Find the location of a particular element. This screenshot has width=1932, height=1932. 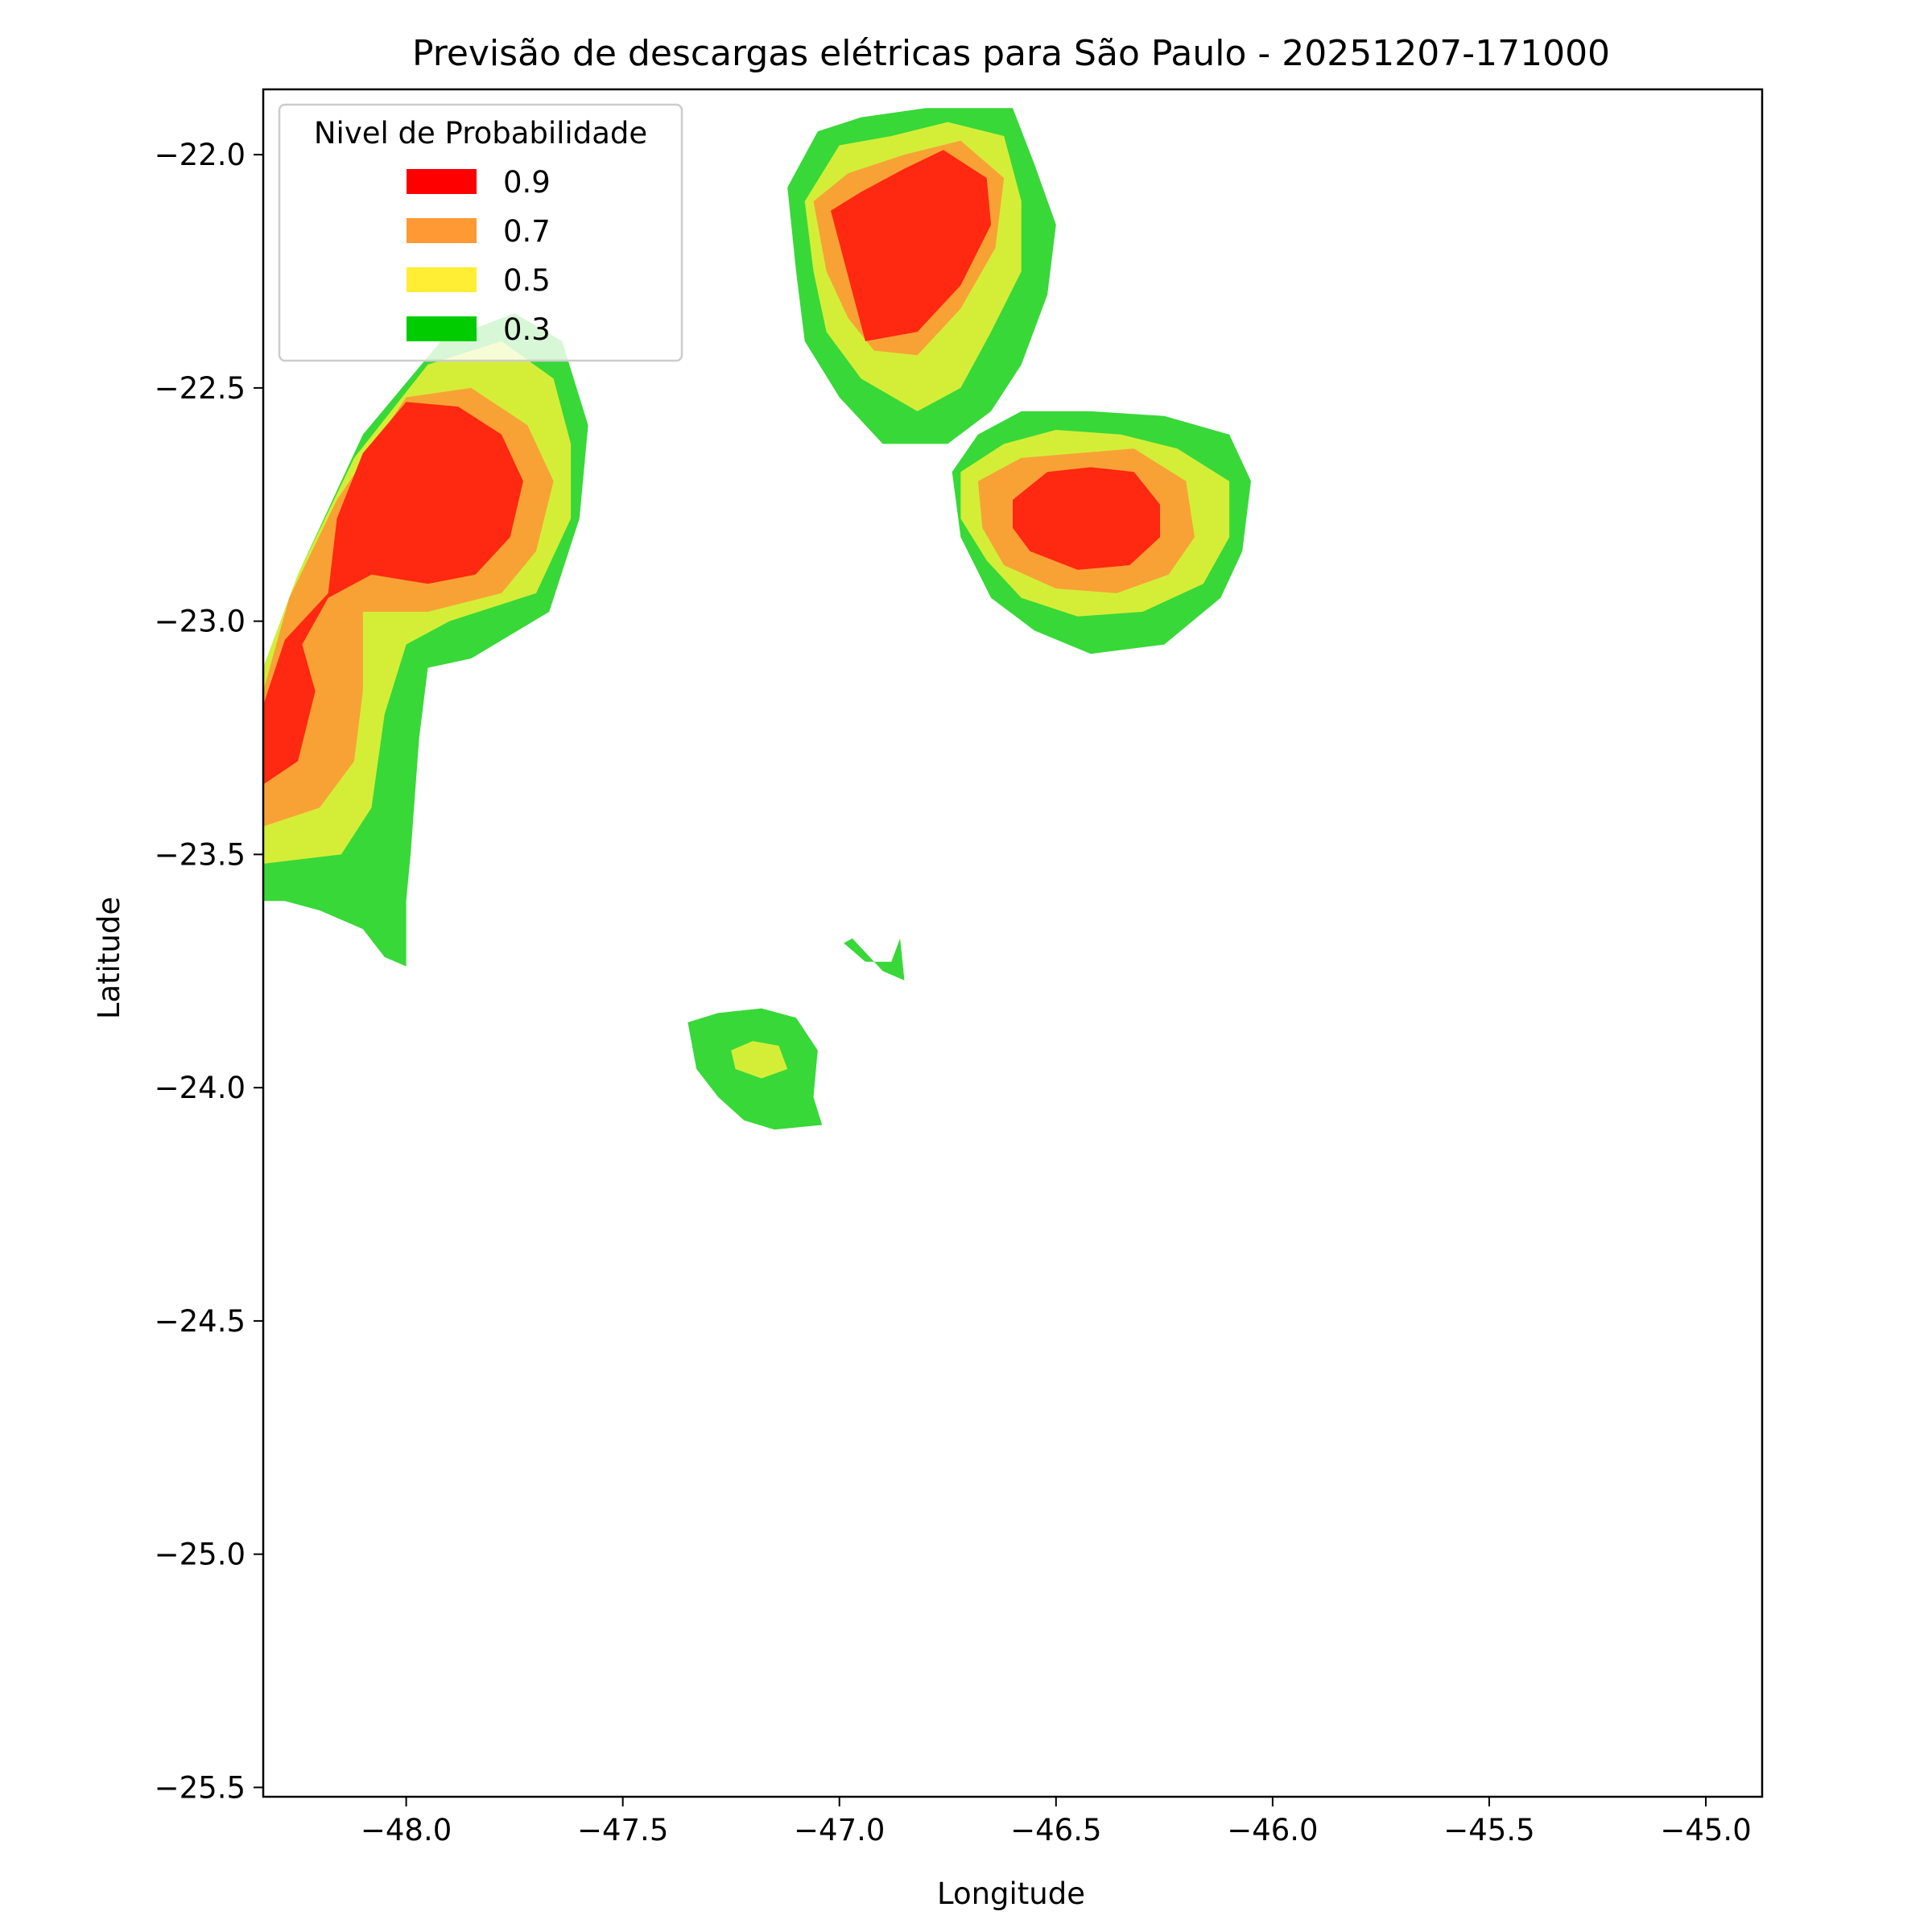

contour-region-small-fragment is located at coordinates (874, 959).